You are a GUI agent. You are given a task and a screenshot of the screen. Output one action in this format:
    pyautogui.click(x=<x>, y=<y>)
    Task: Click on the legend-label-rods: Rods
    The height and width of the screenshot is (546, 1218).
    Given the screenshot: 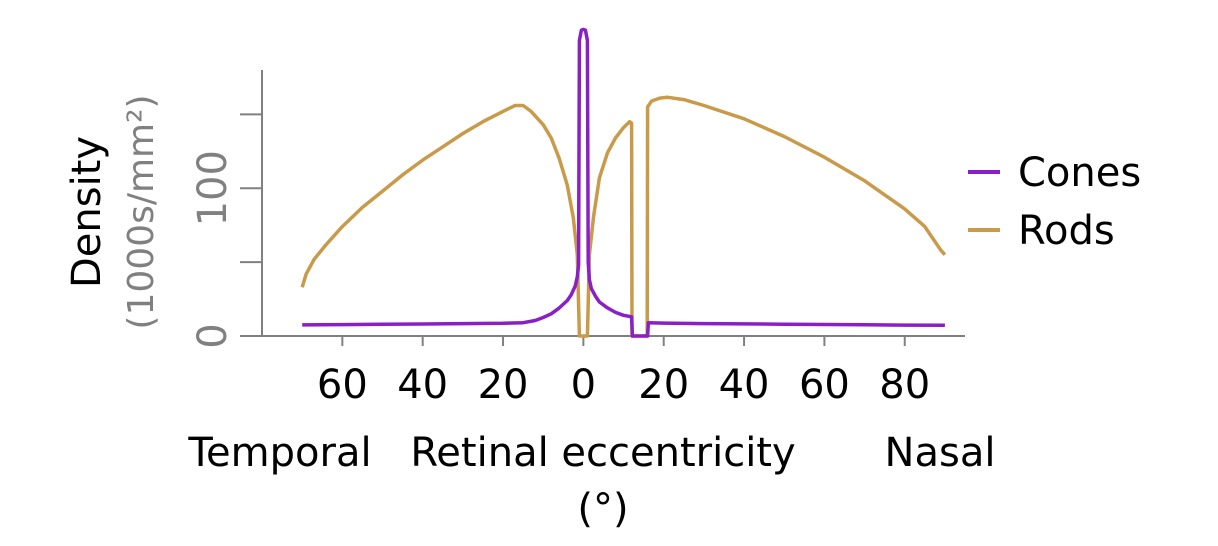 What is the action you would take?
    pyautogui.click(x=1066, y=231)
    